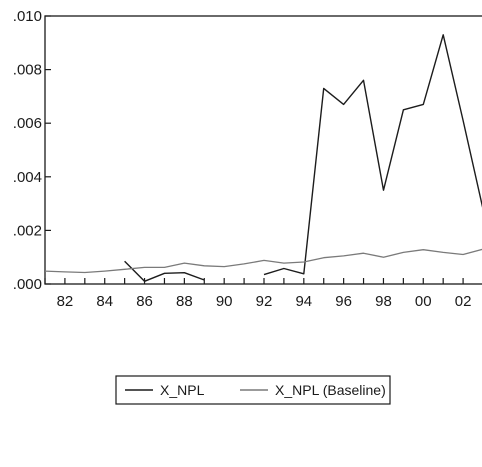  I want to click on legend: X_NPL X_NPL (Baseline), so click(253, 390).